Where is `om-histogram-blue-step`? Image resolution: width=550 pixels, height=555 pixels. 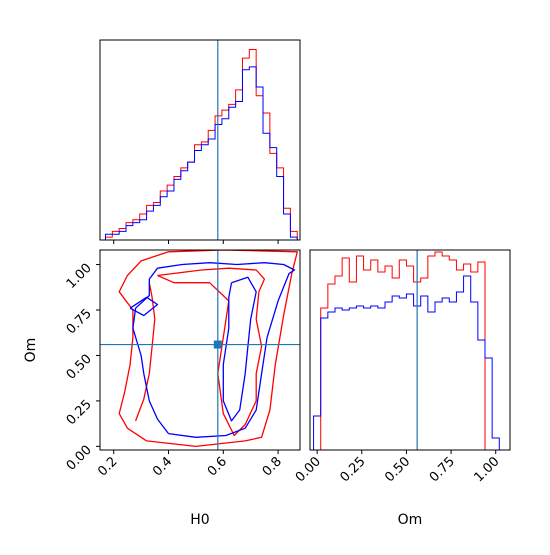 om-histogram-blue-step is located at coordinates (406, 362).